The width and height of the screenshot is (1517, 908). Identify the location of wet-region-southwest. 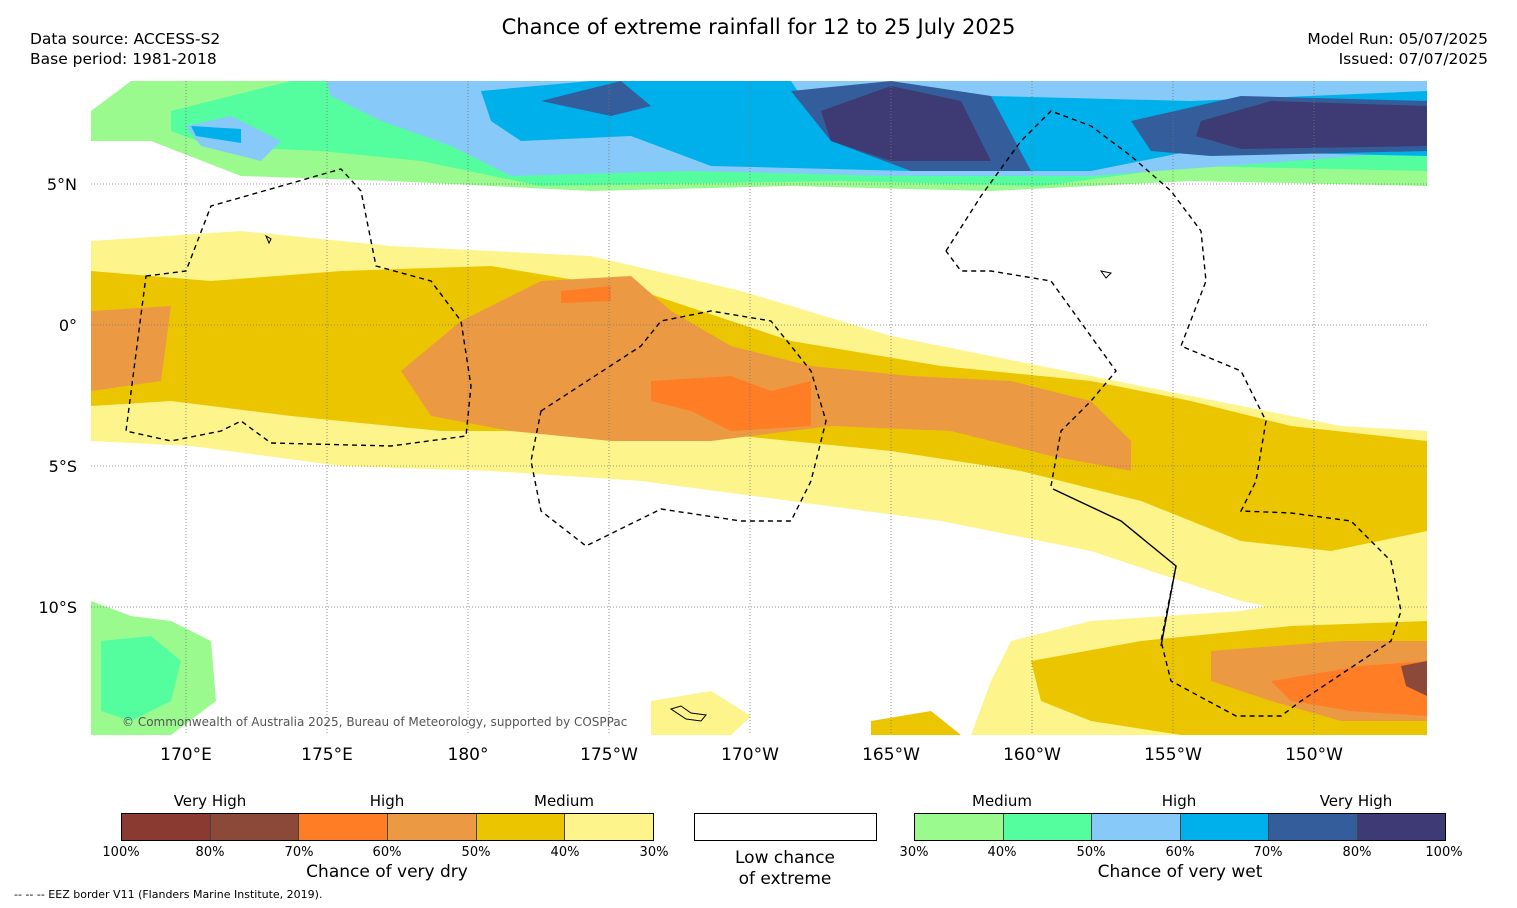
(153, 668).